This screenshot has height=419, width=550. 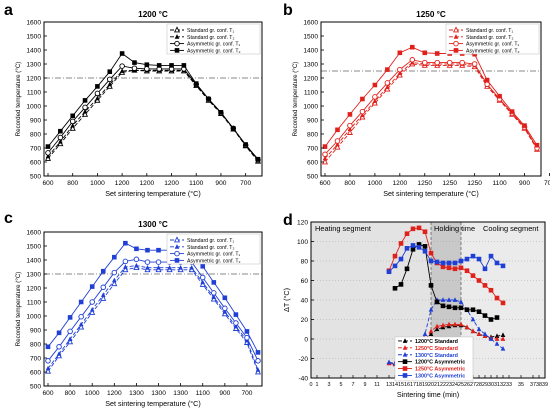 What do you see at coordinates (479, 385) in the screenshot?
I see `x-tick-label: 28` at bounding box center [479, 385].